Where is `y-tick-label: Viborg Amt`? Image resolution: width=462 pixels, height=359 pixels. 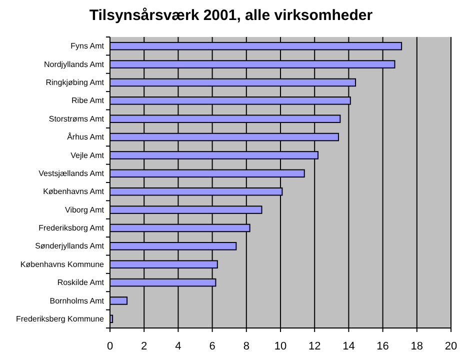 y-tick-label: Viborg Amt is located at coordinates (85, 209).